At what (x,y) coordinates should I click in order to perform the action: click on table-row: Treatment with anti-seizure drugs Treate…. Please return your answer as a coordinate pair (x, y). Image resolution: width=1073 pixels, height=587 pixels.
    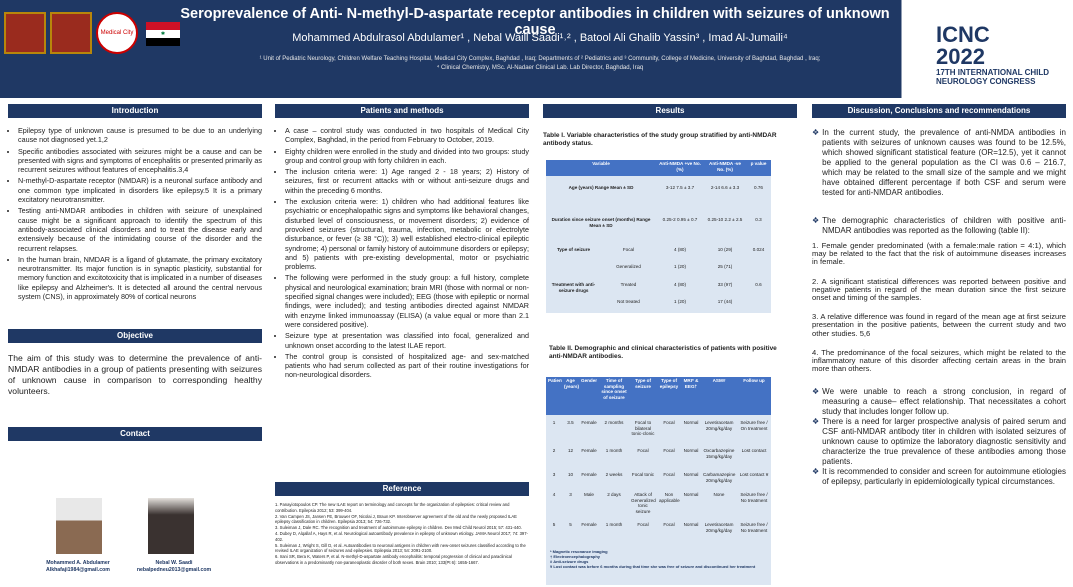
    Looking at the image, I should click on (658, 288).